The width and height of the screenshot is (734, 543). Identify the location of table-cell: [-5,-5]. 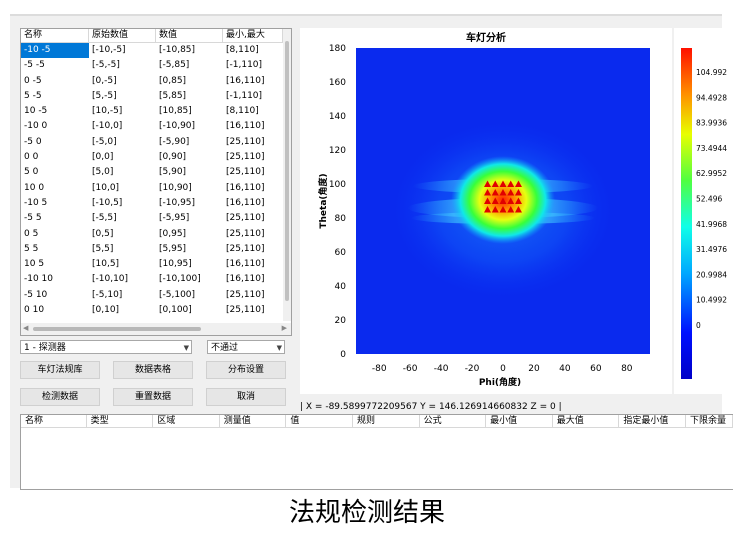
(106, 65).